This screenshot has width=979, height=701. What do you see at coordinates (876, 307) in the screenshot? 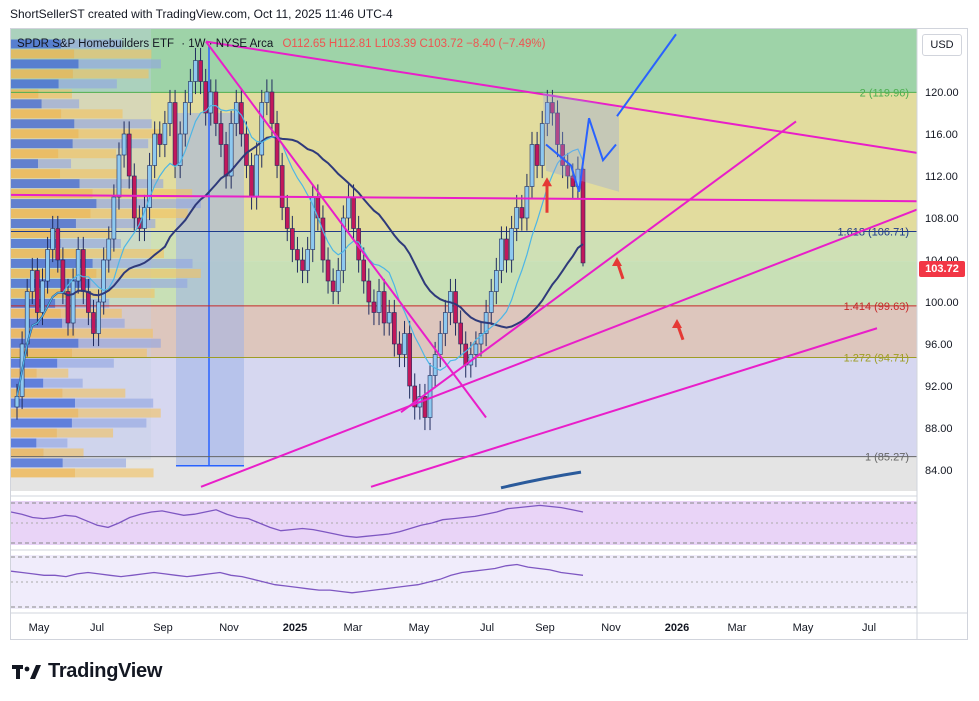
I see `fib-label-2: 1.414 (99.63)` at bounding box center [876, 307].